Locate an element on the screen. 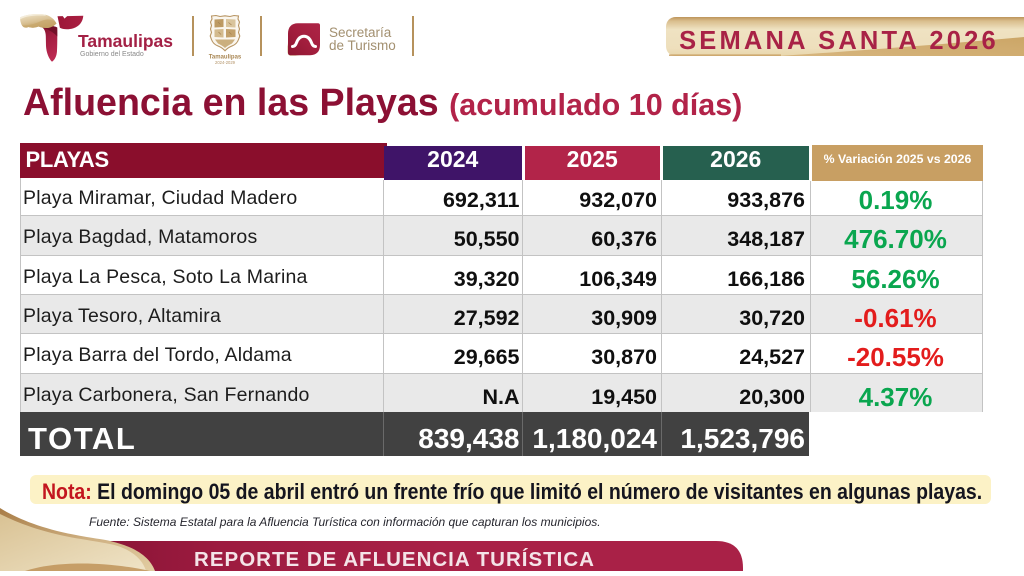 The height and width of the screenshot is (576, 1024). svg-text: Tamaulipas is located at coordinates (225, 58).